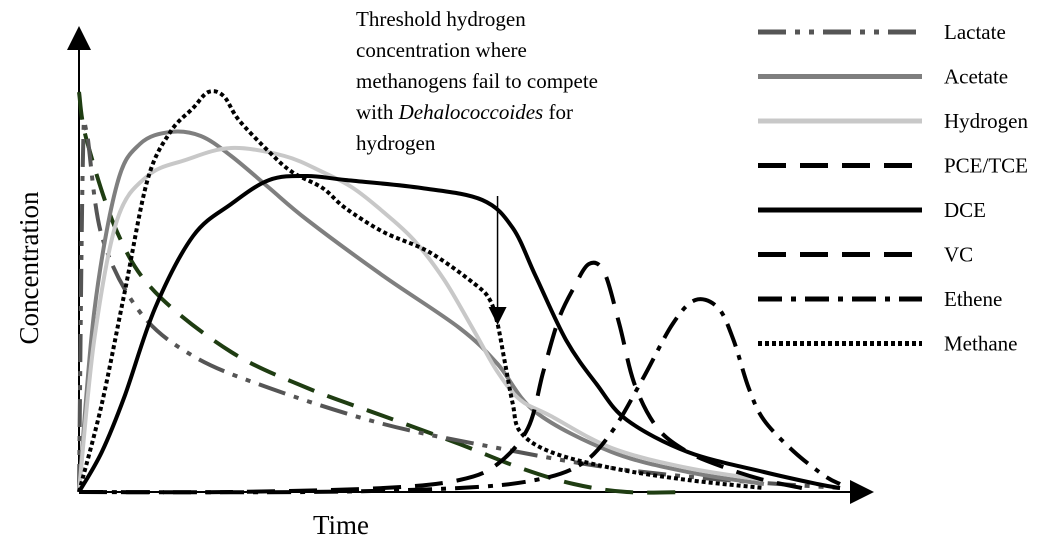  What do you see at coordinates (958, 255) in the screenshot?
I see `legend-label-vc: VC` at bounding box center [958, 255].